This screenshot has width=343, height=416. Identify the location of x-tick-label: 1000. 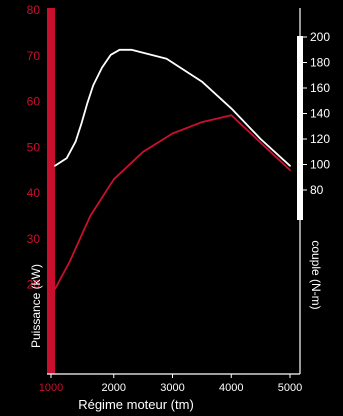
(51, 388).